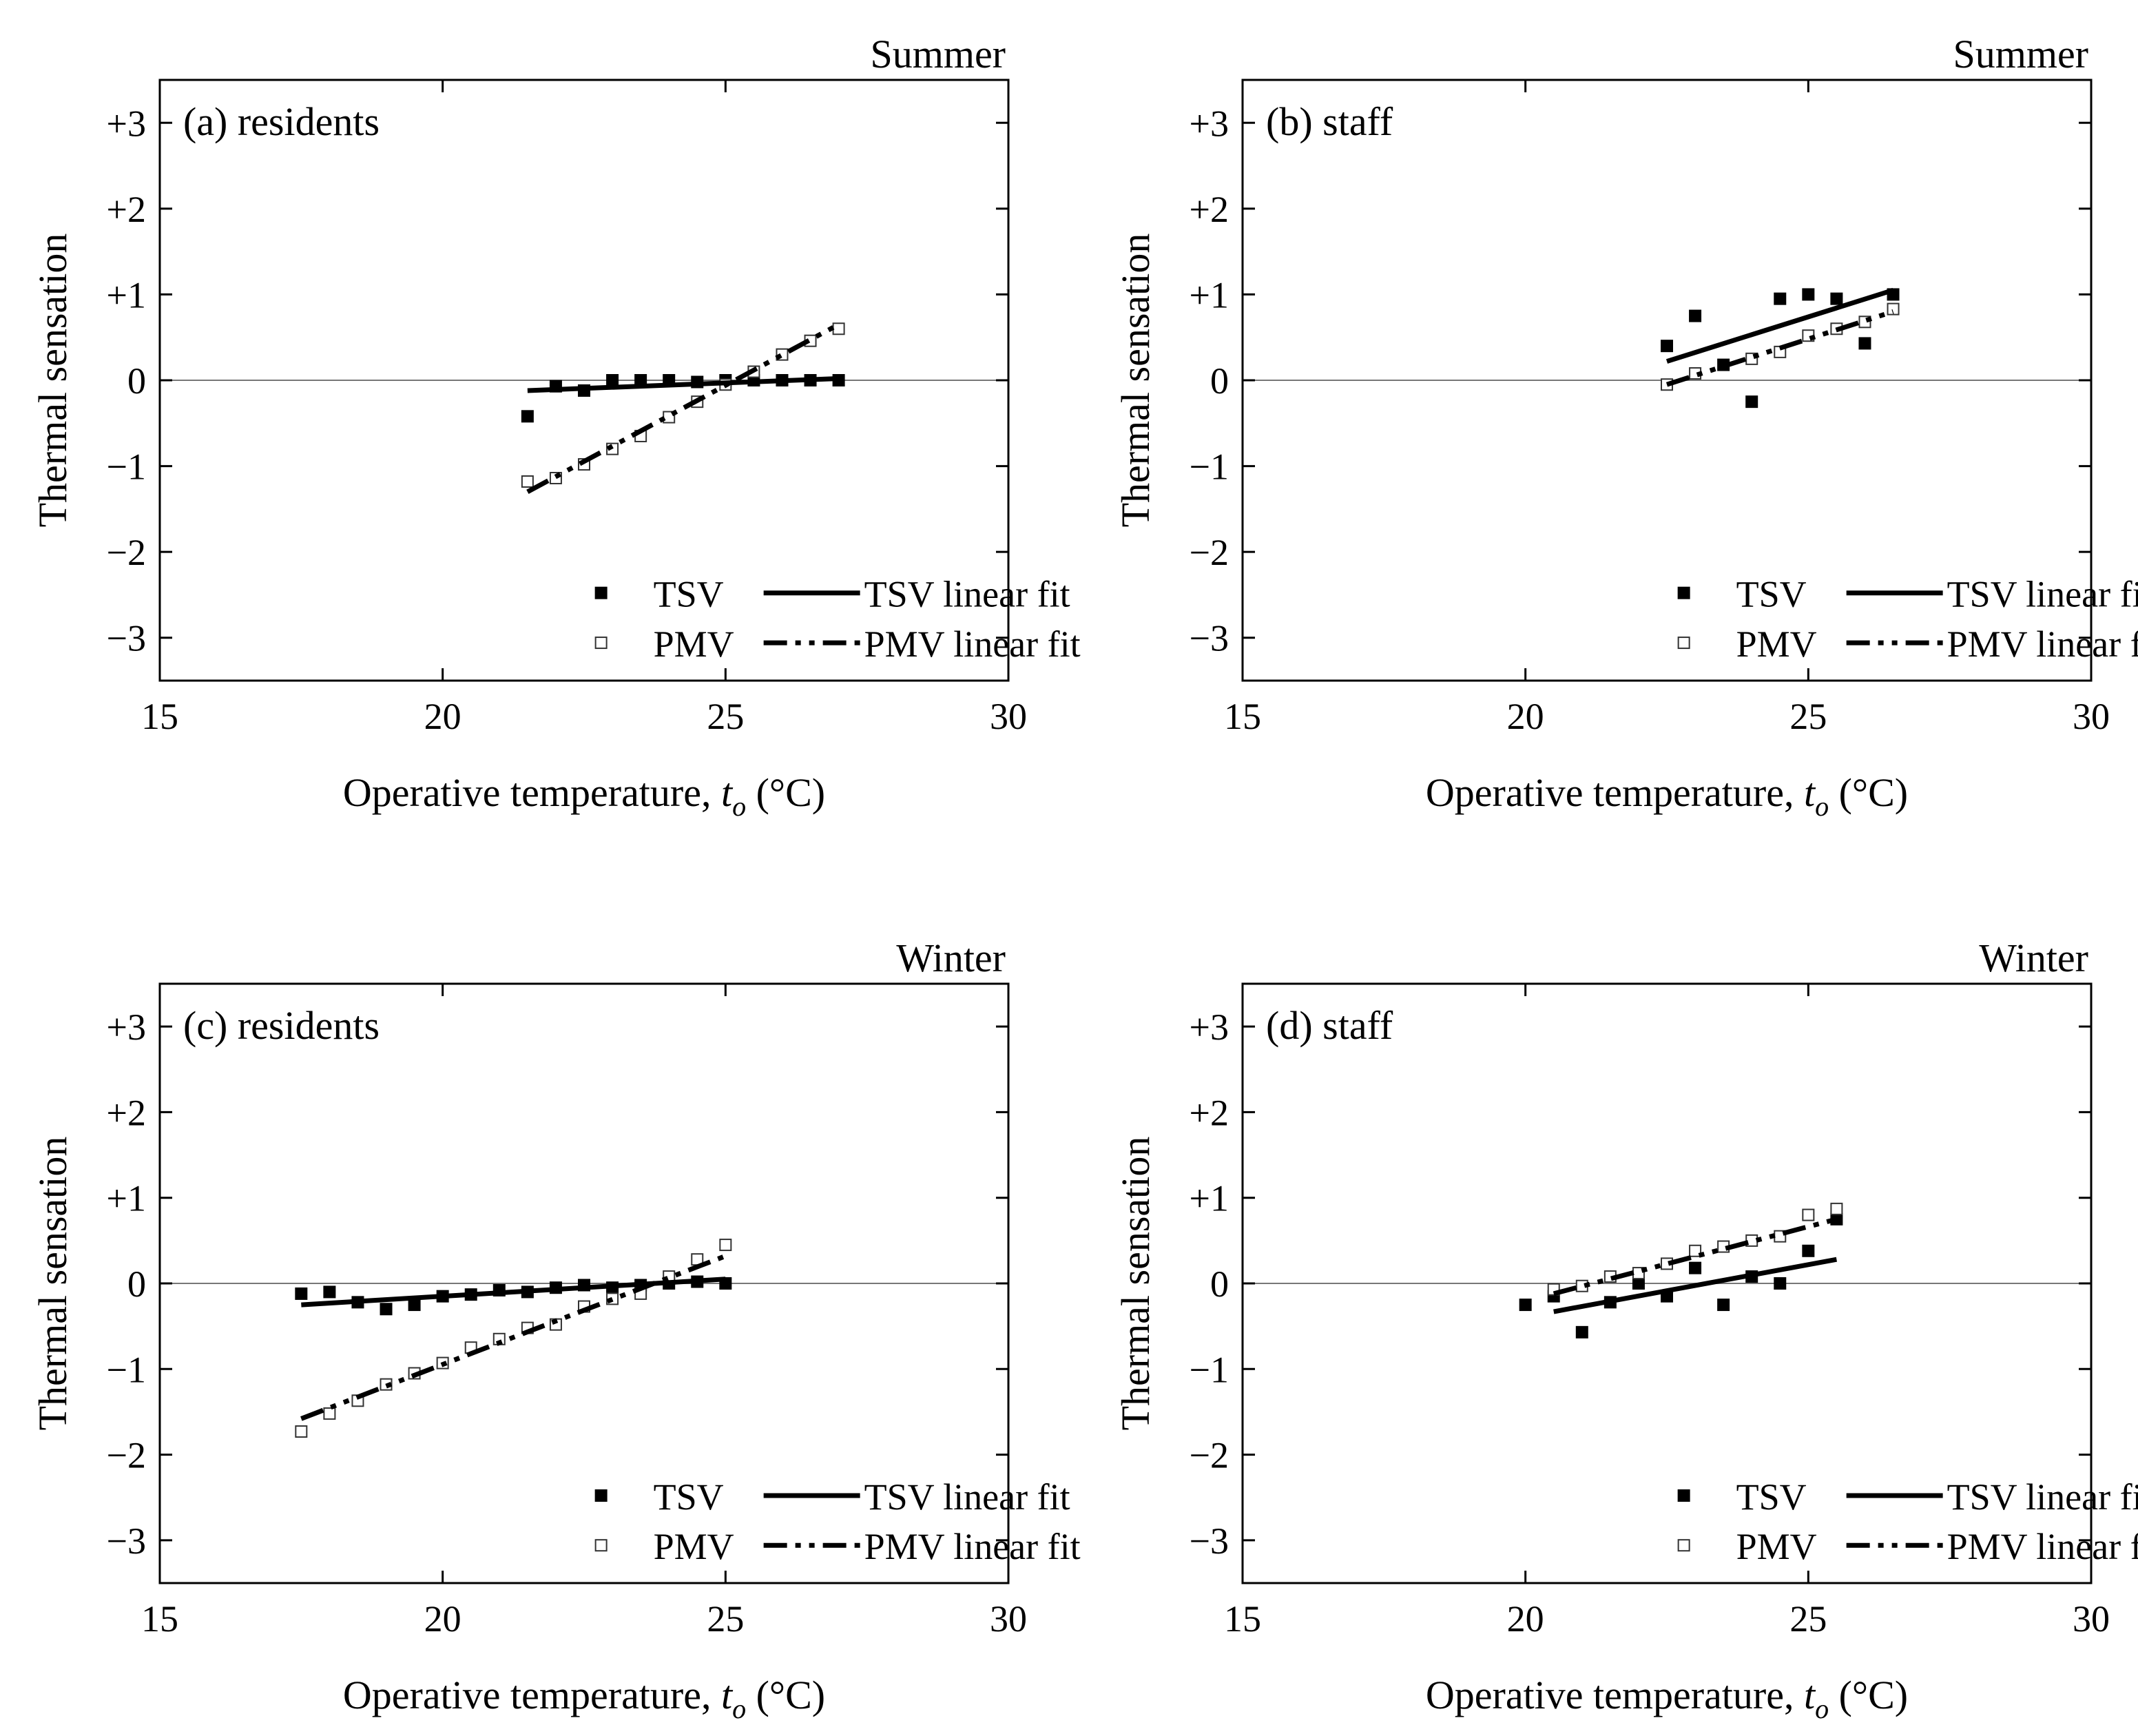  I want to click on panel-label: (b) staff, so click(1329, 121).